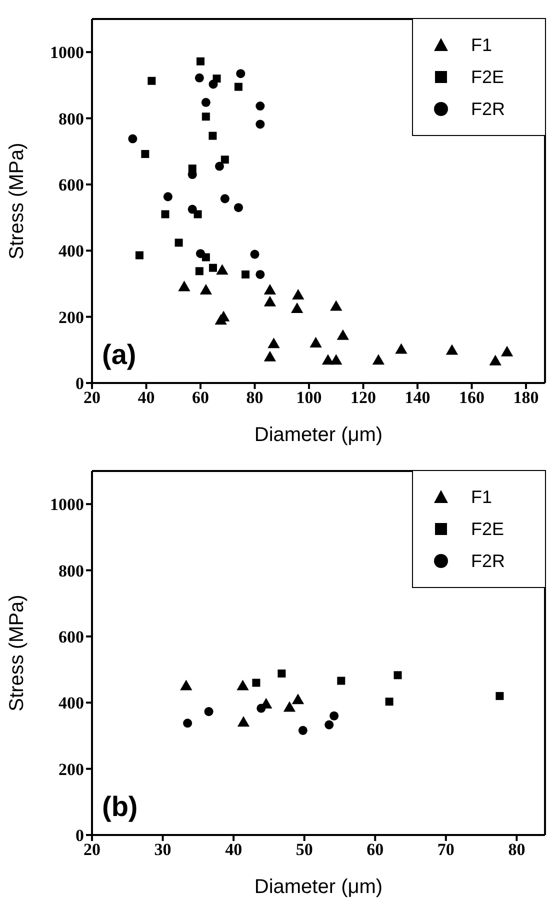  What do you see at coordinates (163, 850) in the screenshot?
I see `x-tick-label: 30` at bounding box center [163, 850].